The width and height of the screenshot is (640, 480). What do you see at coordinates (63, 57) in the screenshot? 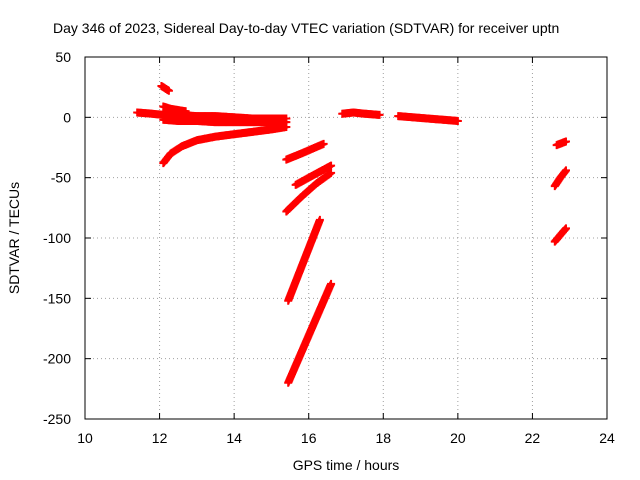
I see `y-tick-label: 50` at bounding box center [63, 57].